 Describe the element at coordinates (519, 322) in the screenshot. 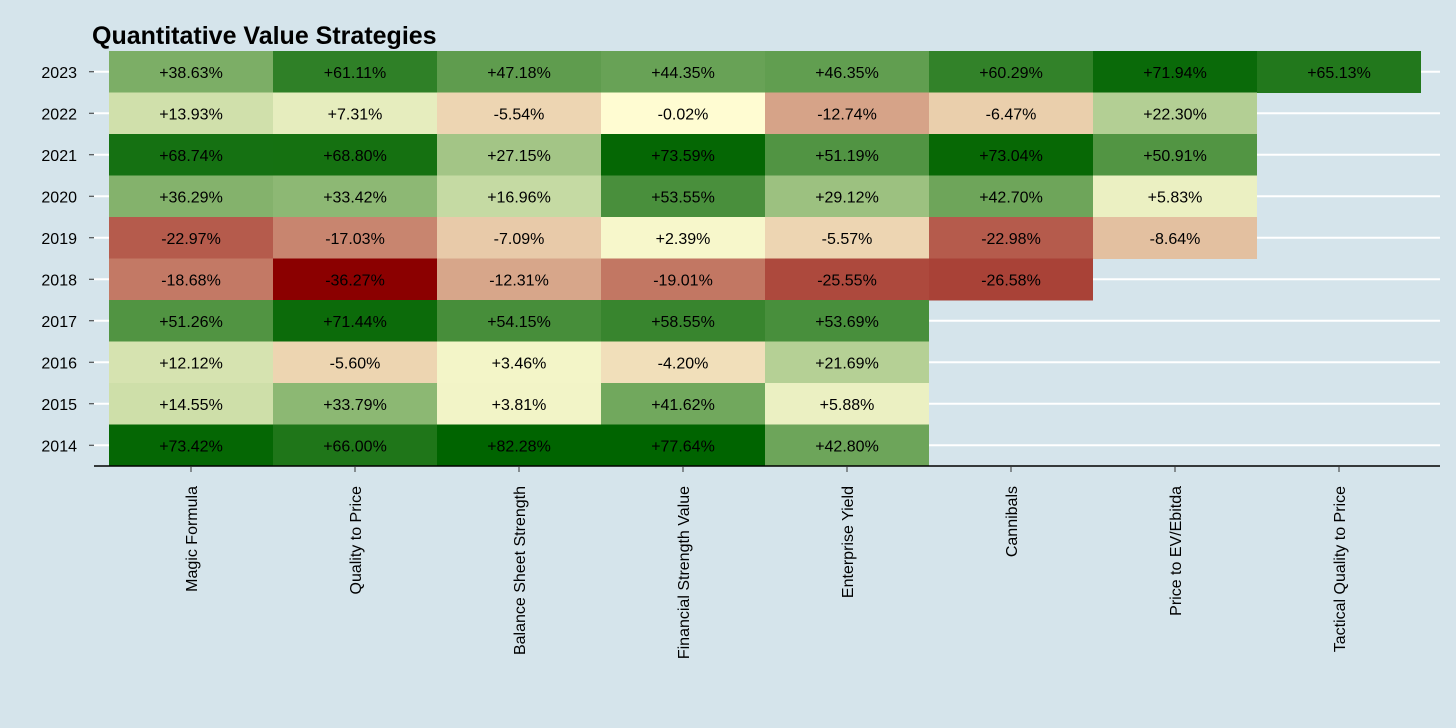

I see `cell-value-label: +54.15%` at that location.